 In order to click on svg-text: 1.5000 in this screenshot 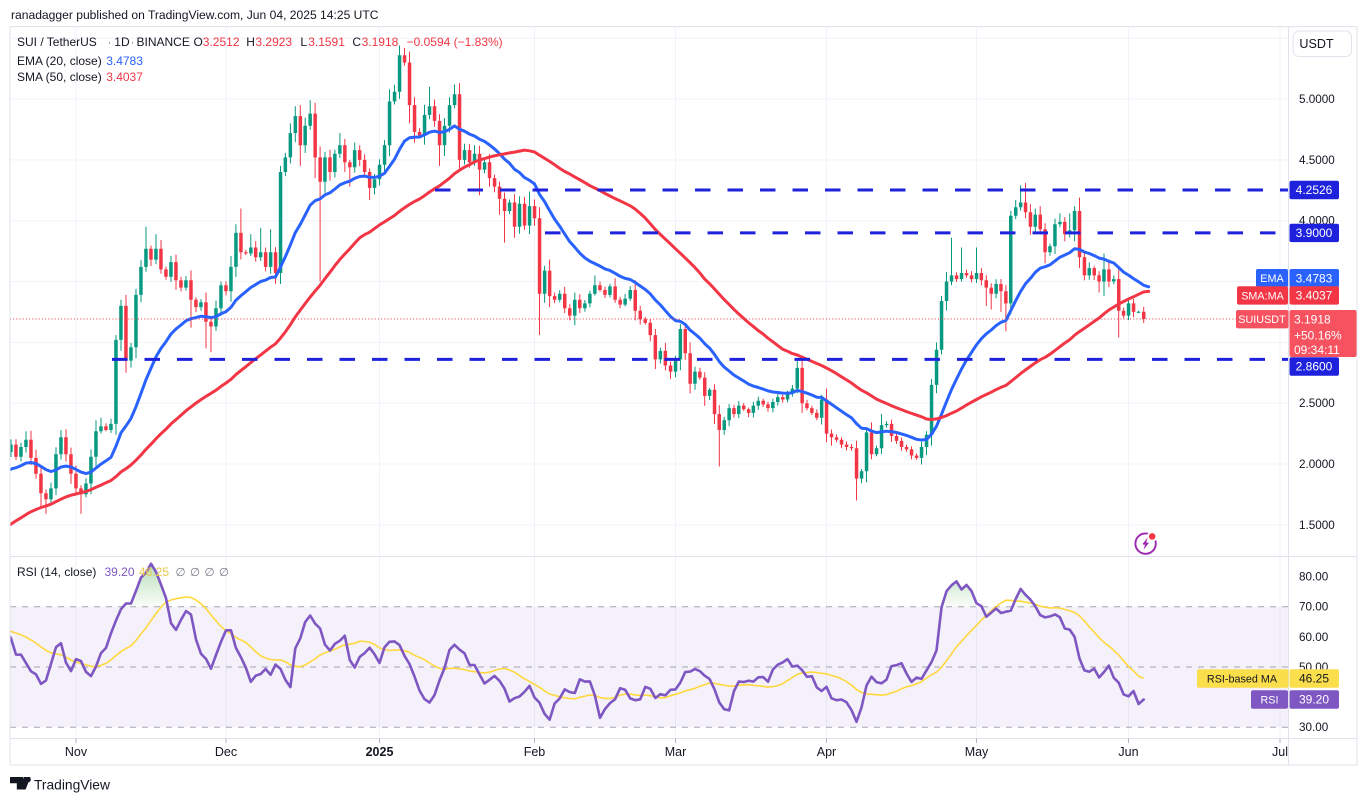, I will do `click(1317, 525)`.